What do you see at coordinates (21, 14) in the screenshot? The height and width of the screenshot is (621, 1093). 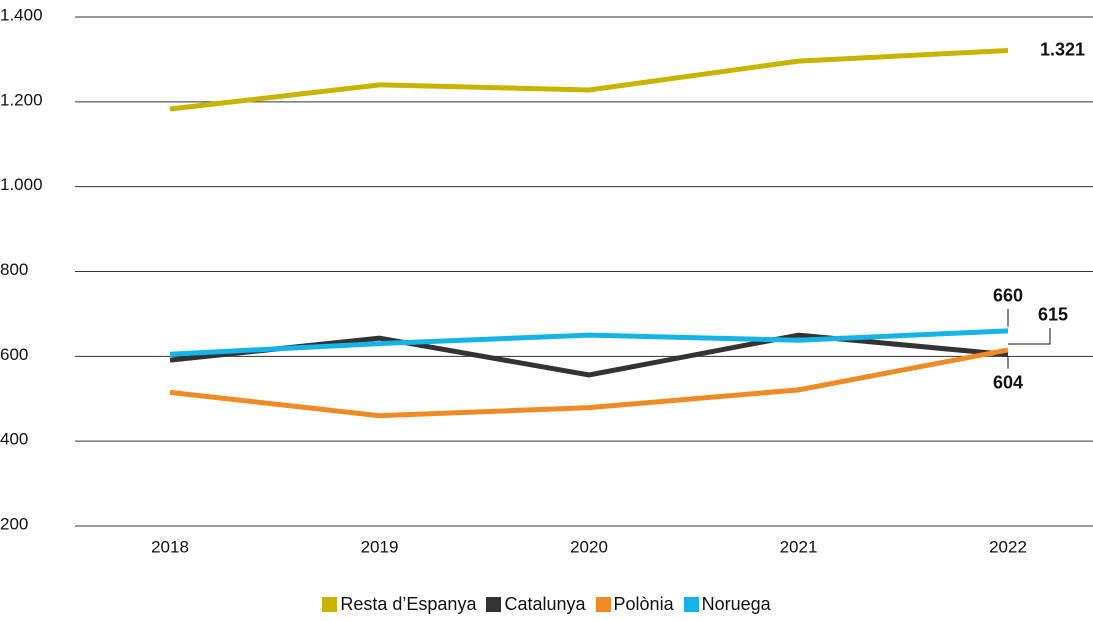 I see `y-tick-label: 1.400` at bounding box center [21, 14].